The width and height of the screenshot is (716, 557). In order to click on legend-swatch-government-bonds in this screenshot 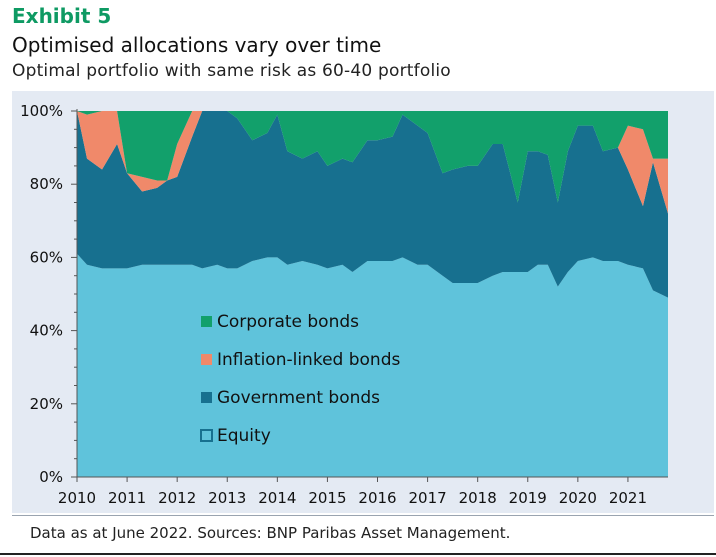, I will do `click(206, 397)`.